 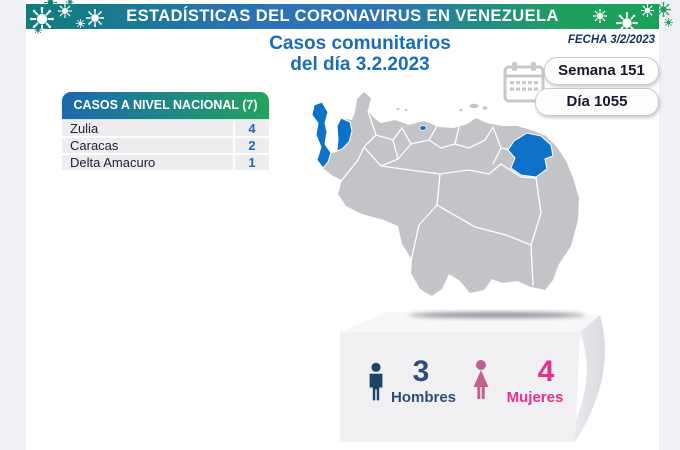 I want to click on state-zulia, so click(x=321, y=135).